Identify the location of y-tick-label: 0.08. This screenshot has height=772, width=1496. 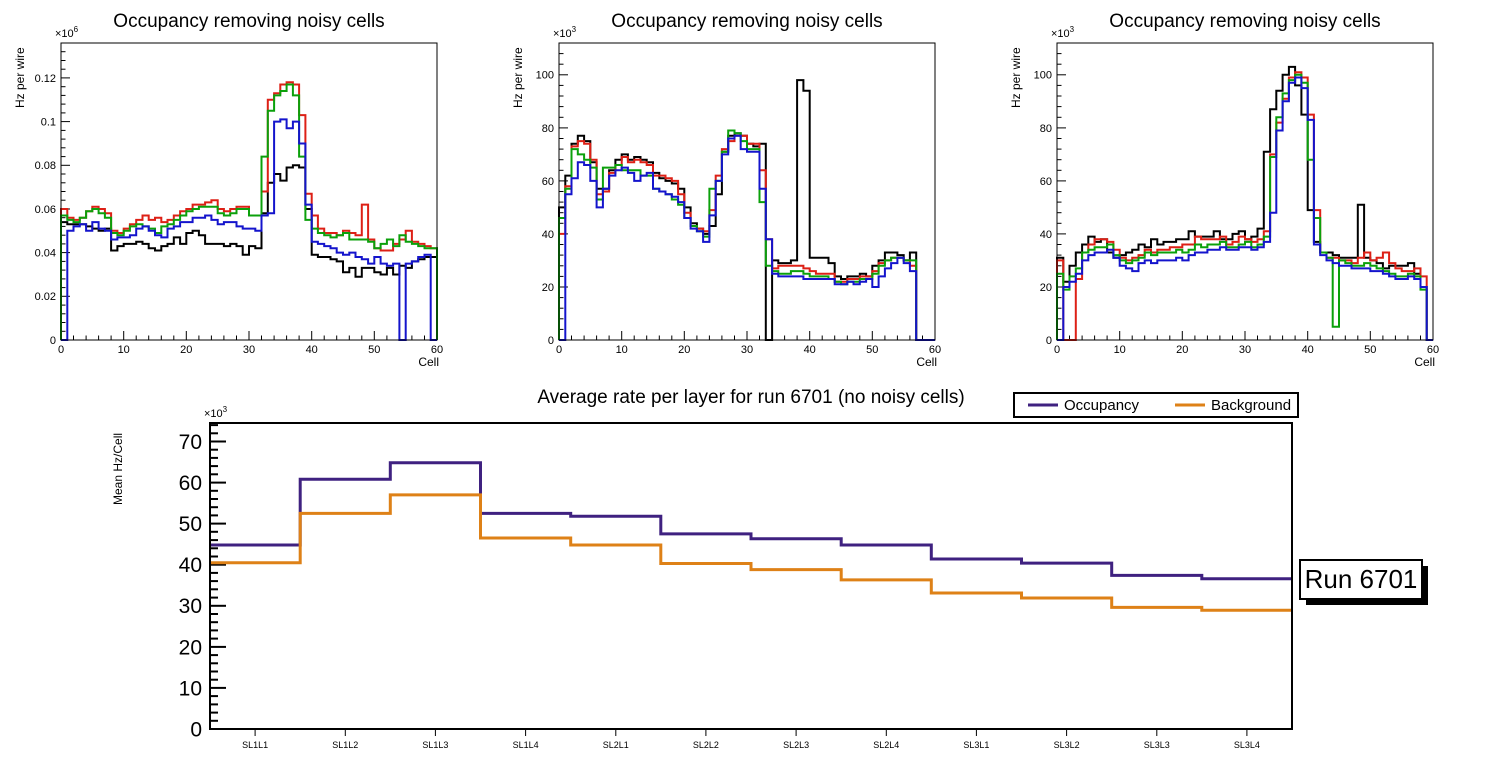
(45, 166).